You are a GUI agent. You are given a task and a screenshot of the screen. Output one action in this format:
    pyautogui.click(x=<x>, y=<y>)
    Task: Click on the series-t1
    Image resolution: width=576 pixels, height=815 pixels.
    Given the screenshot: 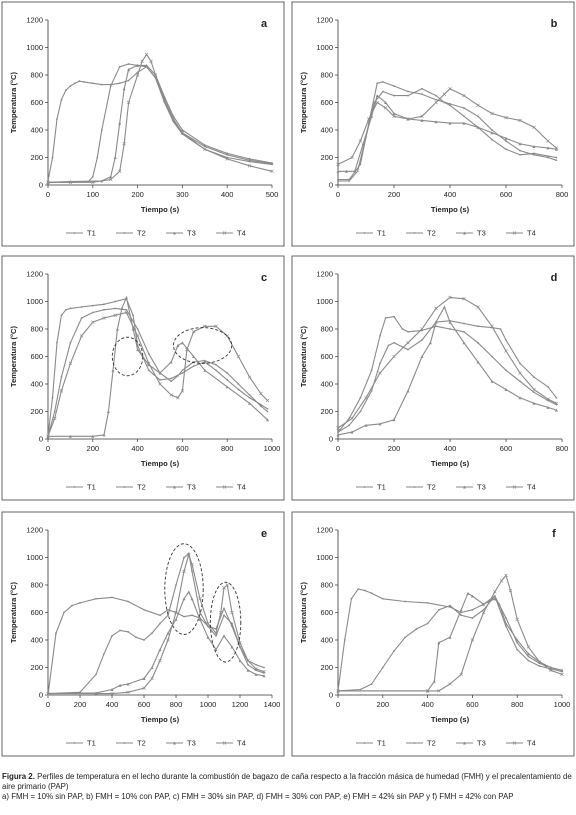 What is the action you would take?
    pyautogui.click(x=447, y=374)
    